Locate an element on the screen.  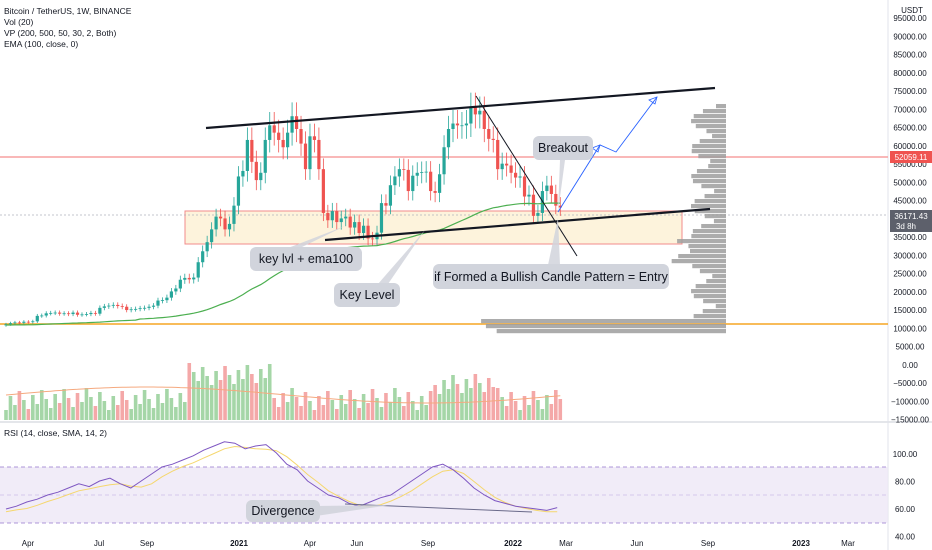
time-tick: 2022 is located at coordinates (513, 543).